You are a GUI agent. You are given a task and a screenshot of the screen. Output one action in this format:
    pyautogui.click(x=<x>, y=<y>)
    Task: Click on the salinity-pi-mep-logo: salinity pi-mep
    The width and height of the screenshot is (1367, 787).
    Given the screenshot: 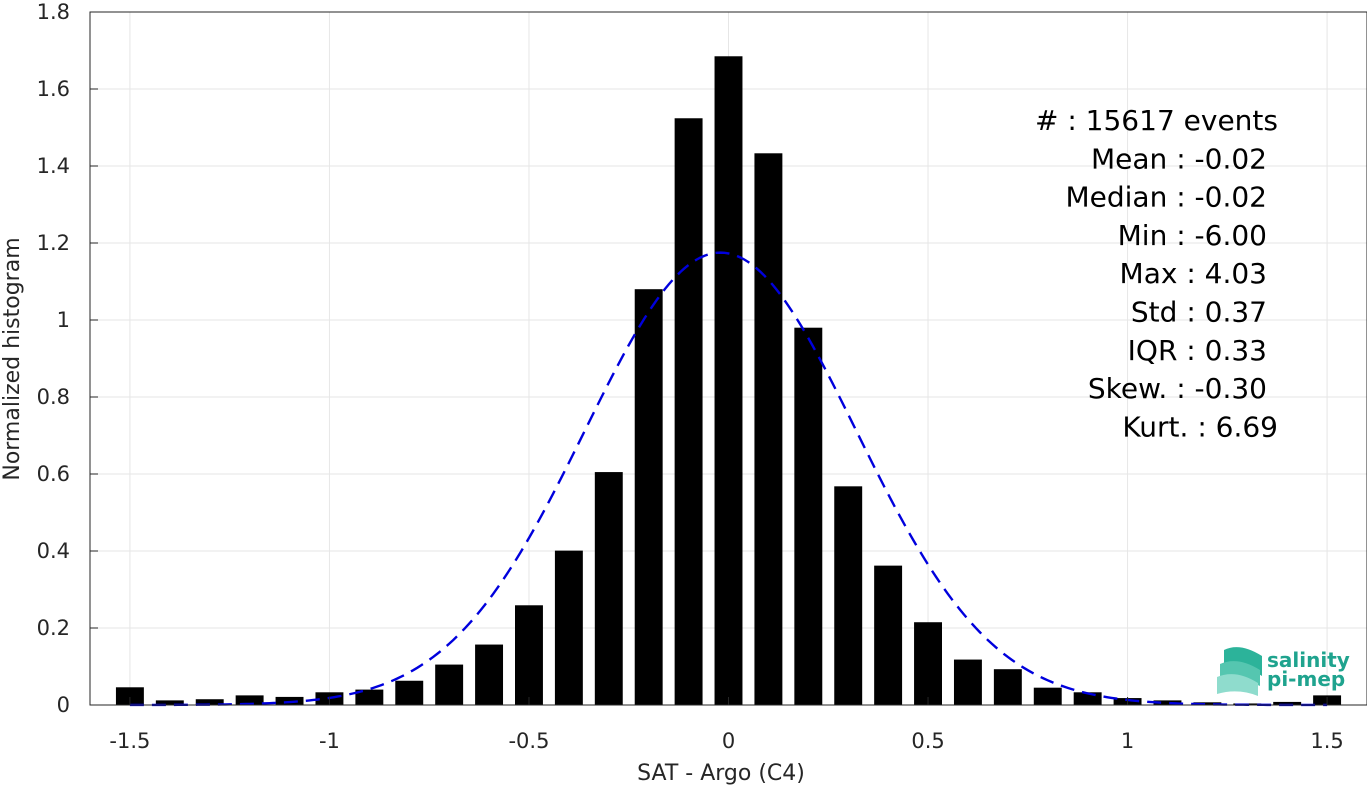 What is the action you would take?
    pyautogui.click(x=1283, y=671)
    